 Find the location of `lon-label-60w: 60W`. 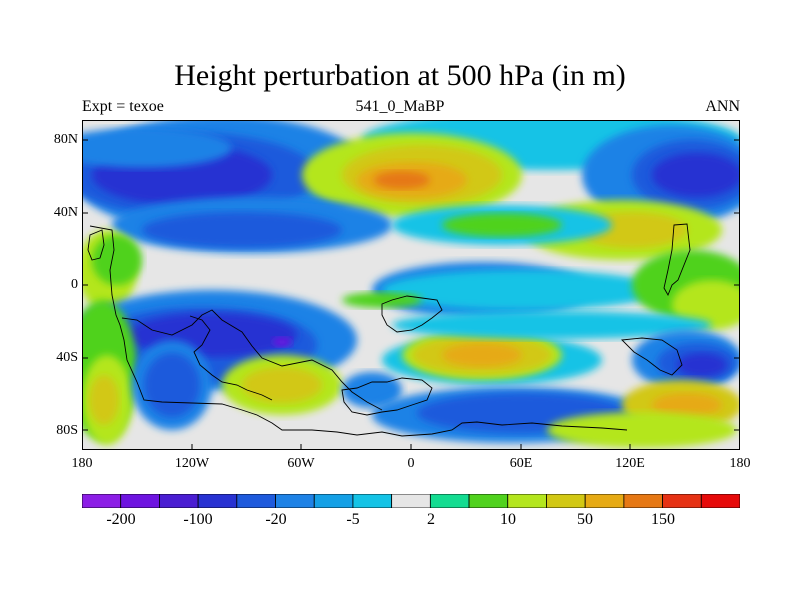

lon-label-60w: 60W is located at coordinates (301, 463).